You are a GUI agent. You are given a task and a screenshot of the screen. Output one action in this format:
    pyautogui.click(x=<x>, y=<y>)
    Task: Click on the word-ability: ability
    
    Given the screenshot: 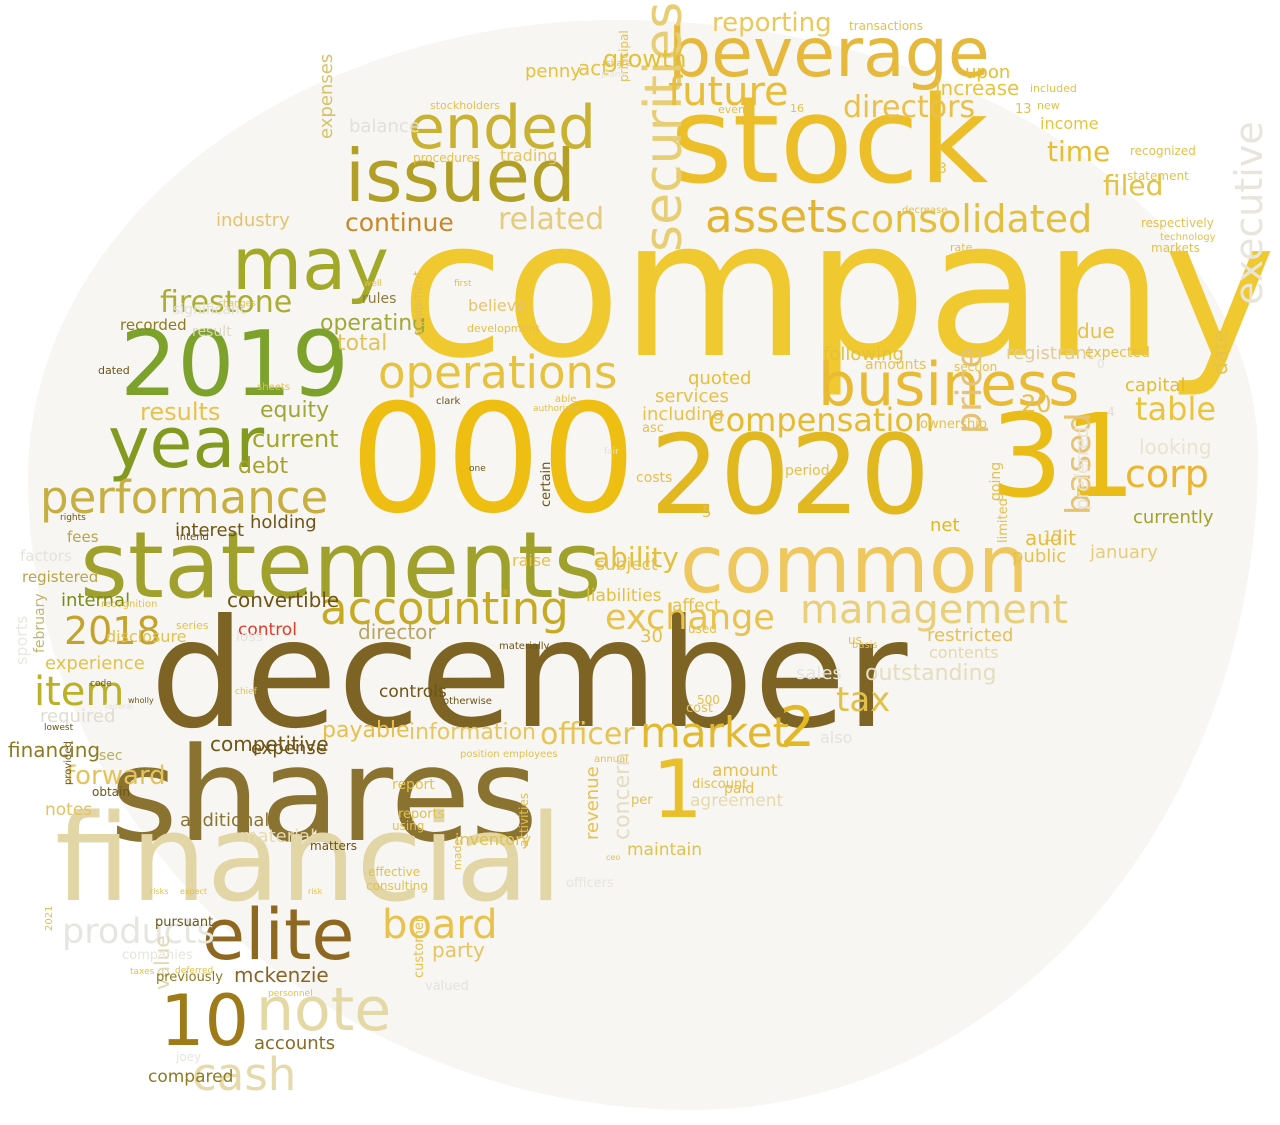 What is the action you would take?
    pyautogui.click(x=636, y=557)
    